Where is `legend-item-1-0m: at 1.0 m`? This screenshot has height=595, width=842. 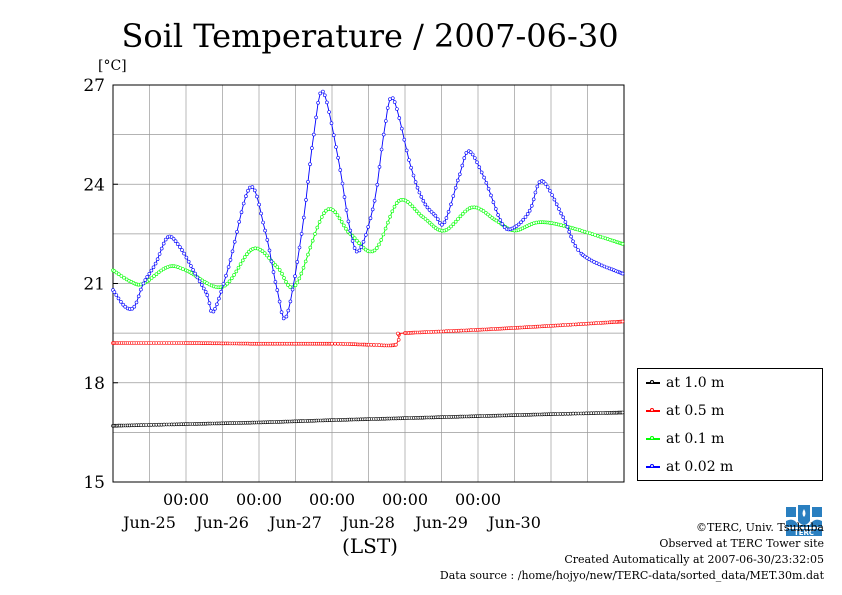
legend-item-1-0m: at 1.0 m is located at coordinates (685, 383).